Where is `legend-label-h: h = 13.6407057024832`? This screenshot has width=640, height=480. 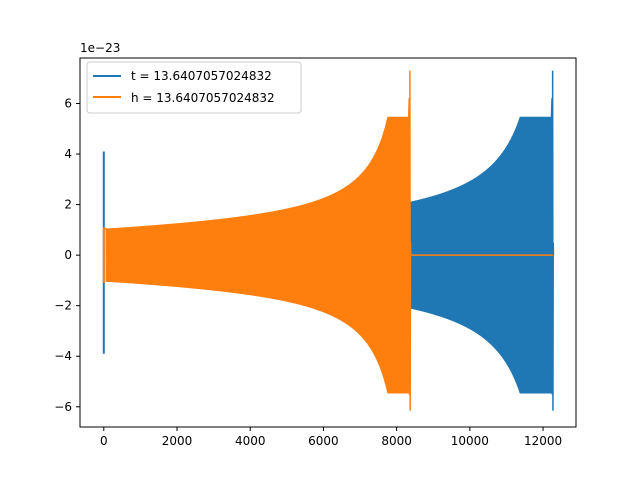 legend-label-h: h = 13.6407057024832 is located at coordinates (203, 98).